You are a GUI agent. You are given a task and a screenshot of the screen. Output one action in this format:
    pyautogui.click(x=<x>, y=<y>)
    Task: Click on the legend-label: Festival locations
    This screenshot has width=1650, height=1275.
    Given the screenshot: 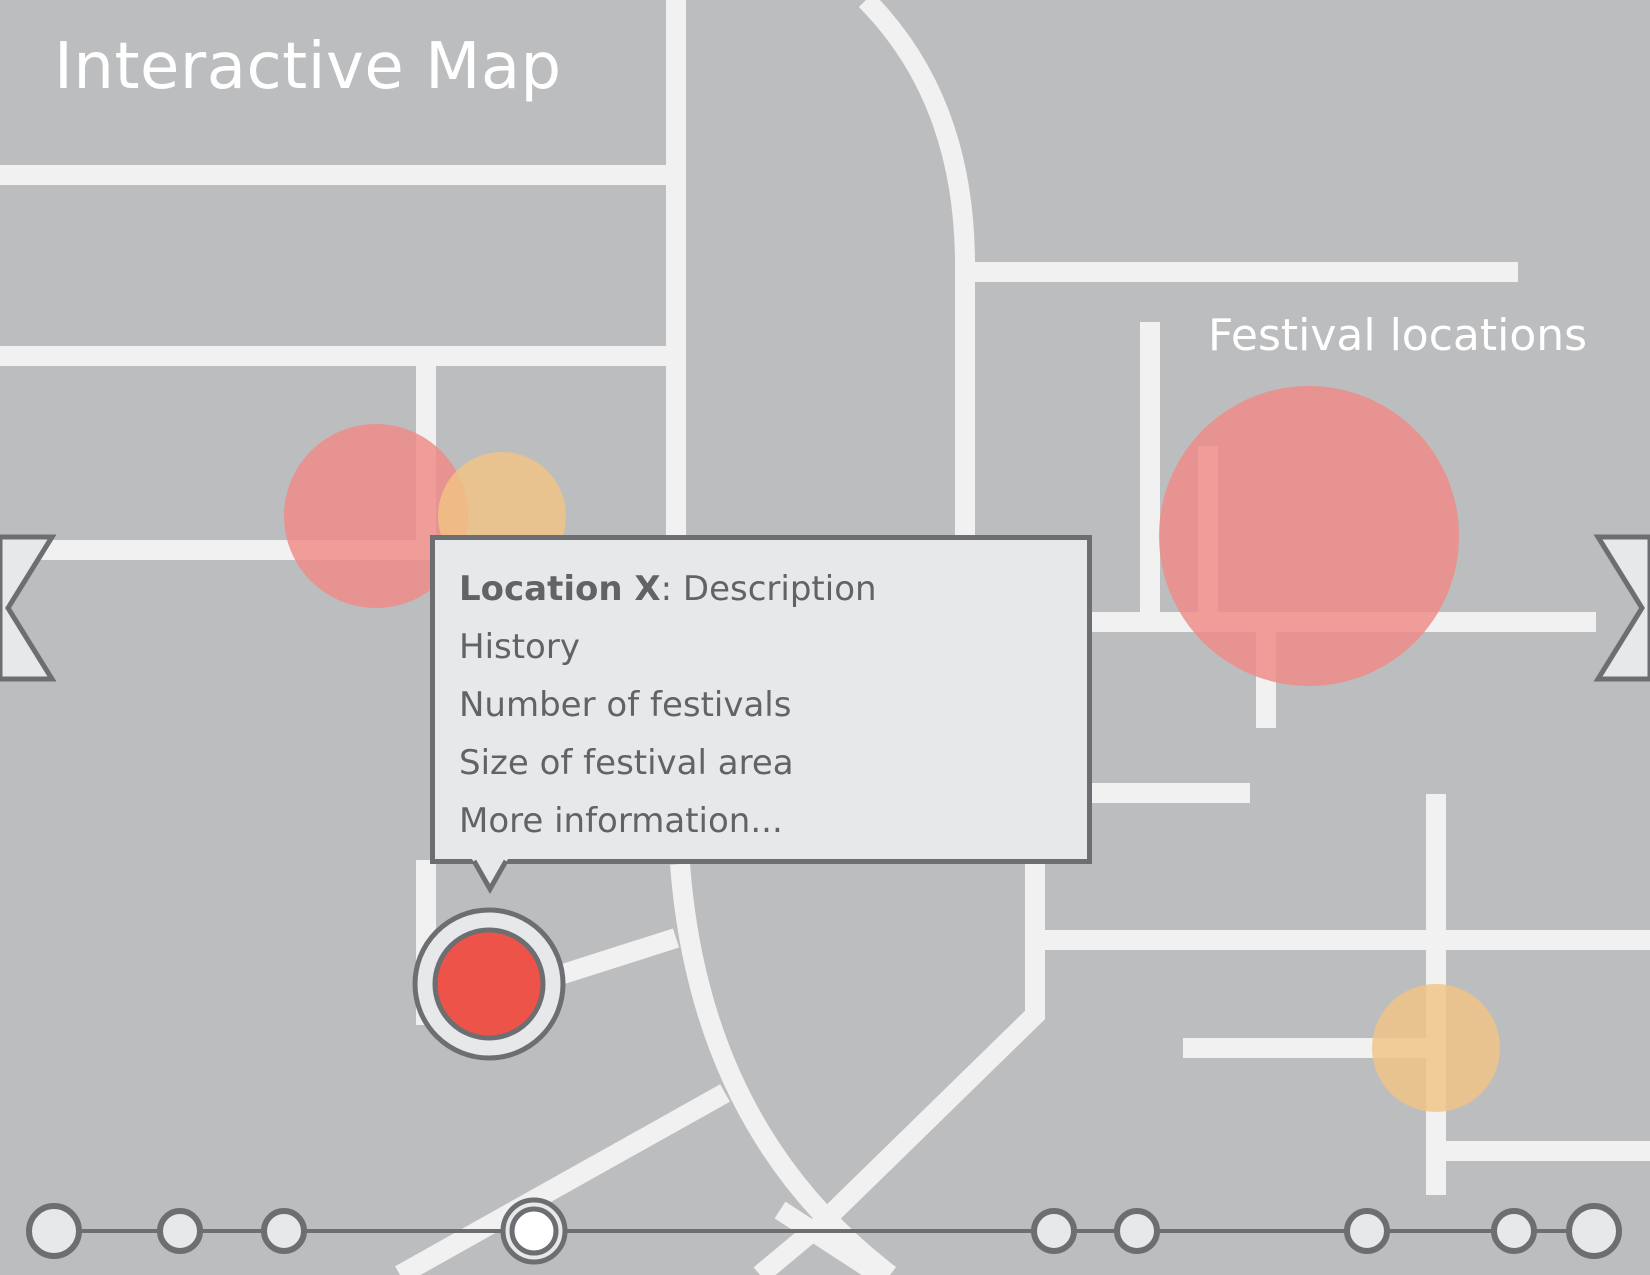 What is the action you would take?
    pyautogui.click(x=1398, y=335)
    